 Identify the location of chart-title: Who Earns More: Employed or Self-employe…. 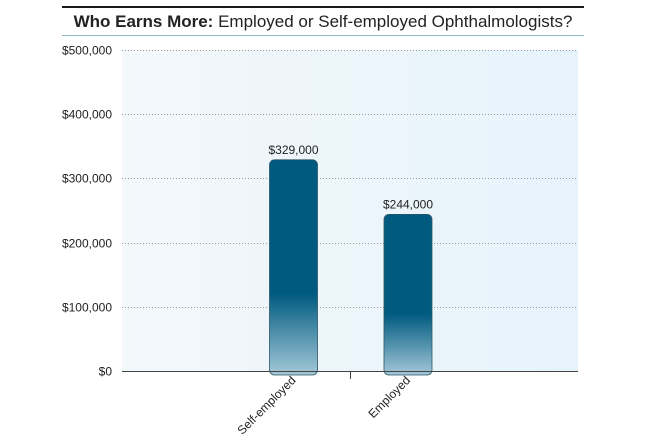
(323, 22).